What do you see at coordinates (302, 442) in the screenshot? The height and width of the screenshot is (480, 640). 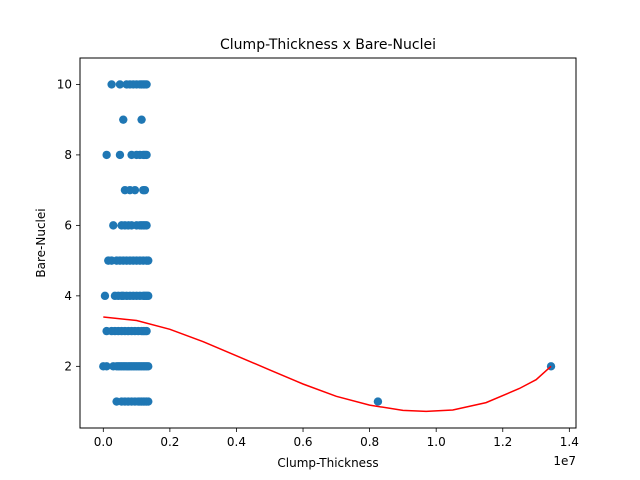 I see `x-tick-label: 0.6` at bounding box center [302, 442].